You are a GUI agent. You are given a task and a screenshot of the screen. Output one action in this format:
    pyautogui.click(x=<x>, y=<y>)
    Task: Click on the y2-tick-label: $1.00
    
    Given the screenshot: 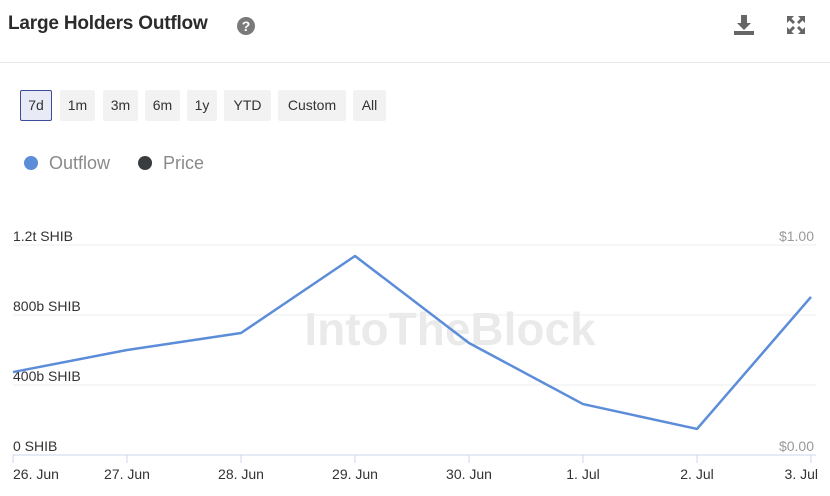 What is the action you would take?
    pyautogui.click(x=796, y=236)
    